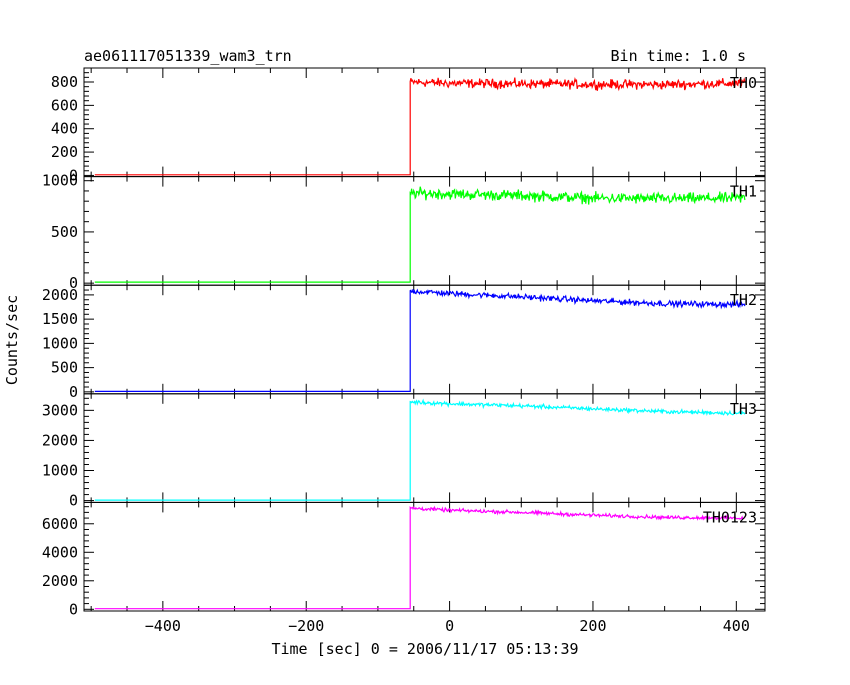 The width and height of the screenshot is (850, 685). Describe the element at coordinates (60, 552) in the screenshot. I see `y-tick-label: 4000` at that location.